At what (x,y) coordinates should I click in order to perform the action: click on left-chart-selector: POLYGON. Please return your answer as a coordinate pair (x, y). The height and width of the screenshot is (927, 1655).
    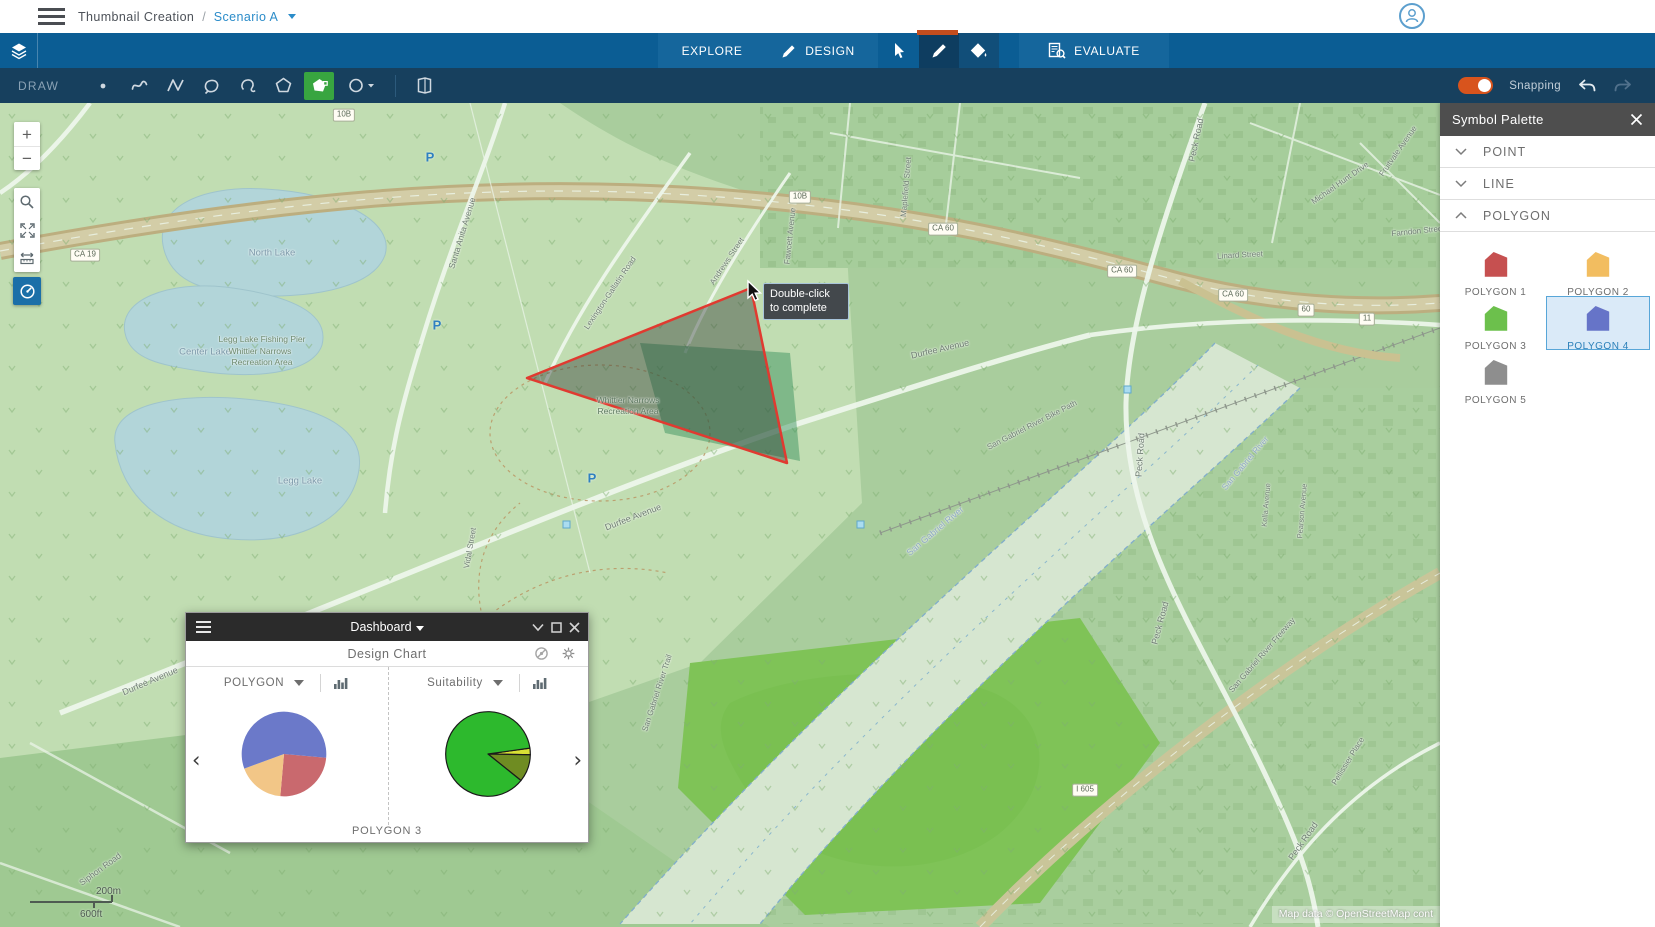
    Looking at the image, I should click on (254, 682).